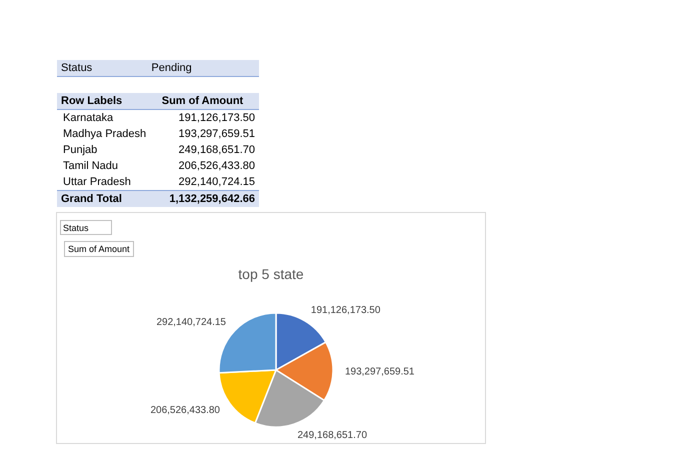 The image size is (680, 459). I want to click on data-label: 292,140,724.15, so click(191, 322).